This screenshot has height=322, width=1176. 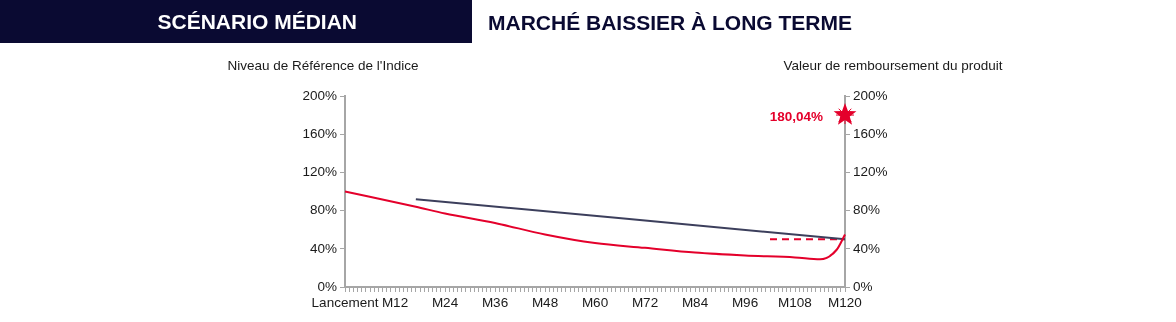 I want to click on x-tick-label: Lancement, so click(x=345, y=302).